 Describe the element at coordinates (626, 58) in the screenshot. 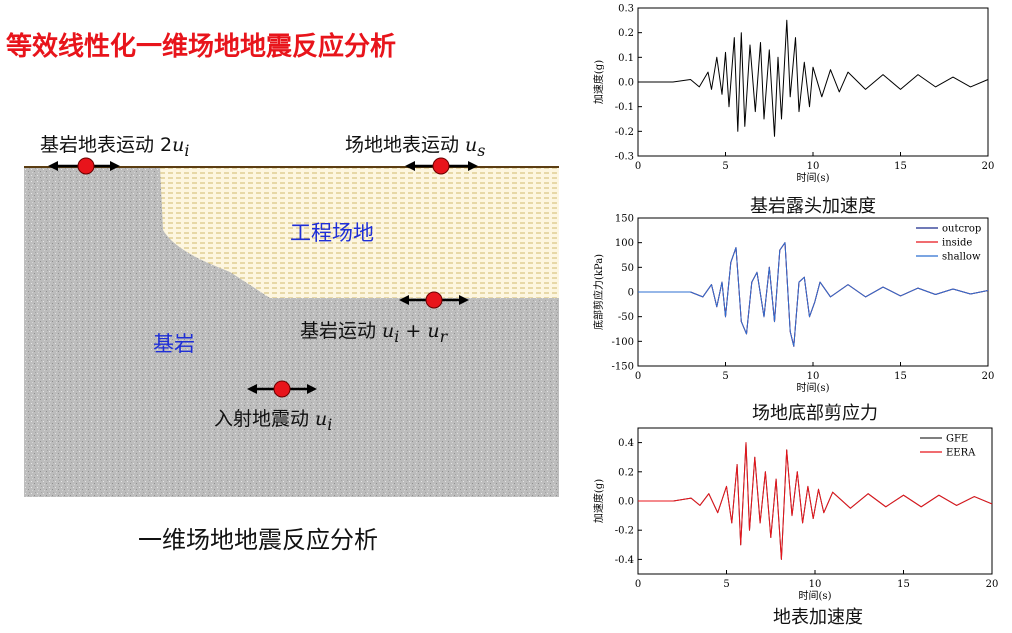

I see `y-tick-label: 0.1` at that location.